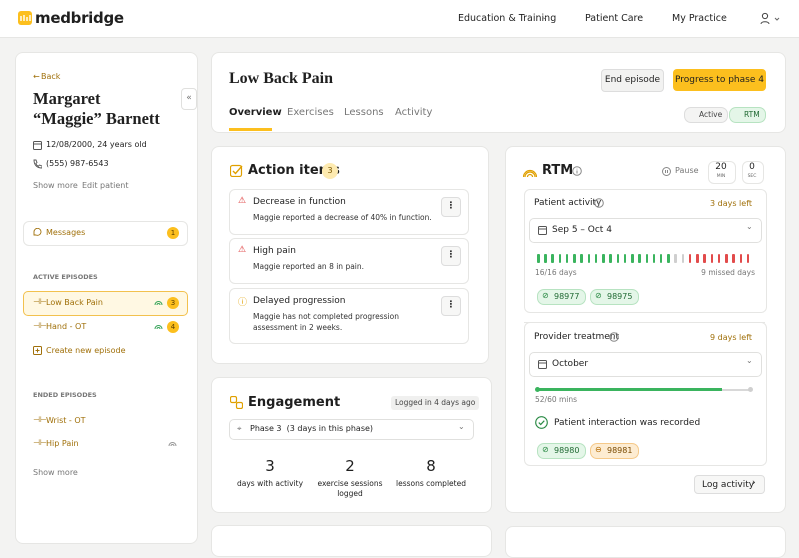  Describe the element at coordinates (105, 303) in the screenshot. I see `episode-selected` at that location.